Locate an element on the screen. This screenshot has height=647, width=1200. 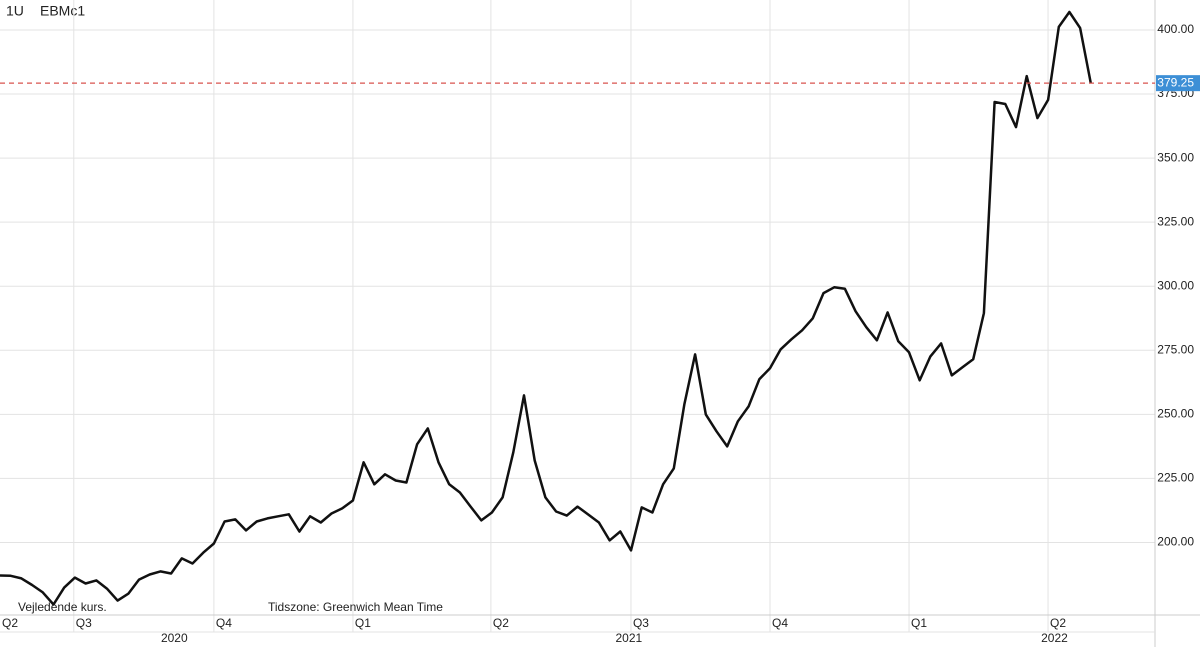
last-price-box is located at coordinates (1178, 83).